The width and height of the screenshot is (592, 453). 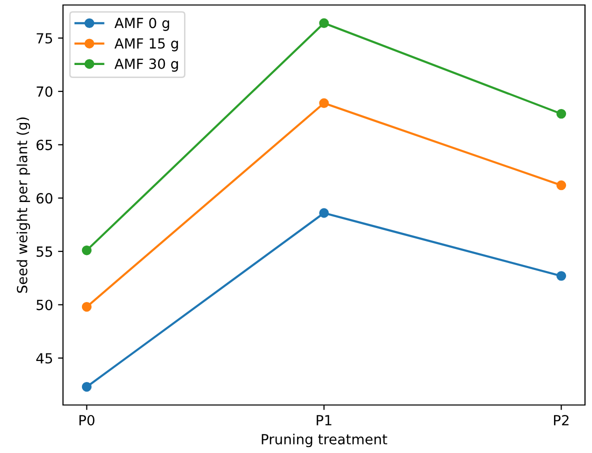 I want to click on y-tick-label: 65, so click(x=44, y=145).